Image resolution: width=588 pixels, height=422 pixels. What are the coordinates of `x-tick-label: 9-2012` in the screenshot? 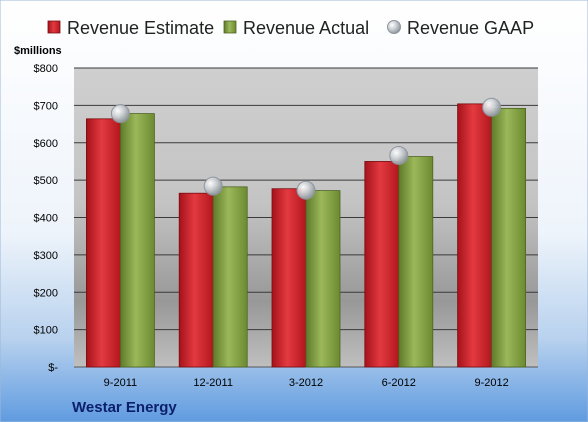 It's located at (491, 383).